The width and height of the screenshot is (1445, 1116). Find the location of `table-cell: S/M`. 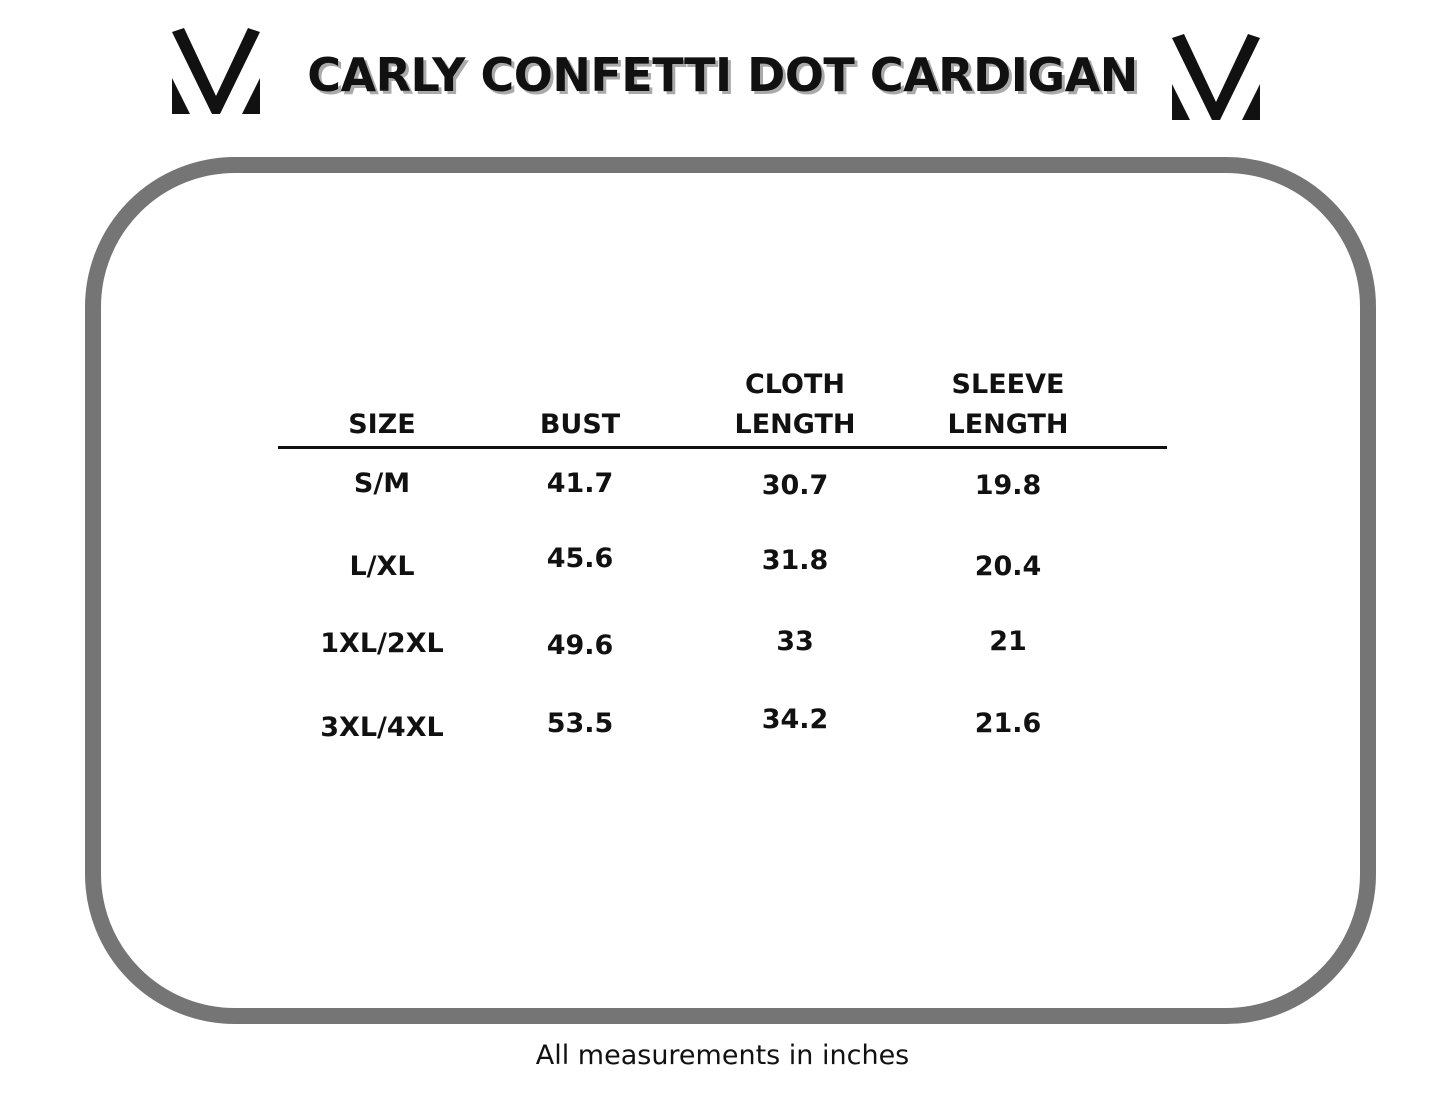

table-cell: S/M is located at coordinates (382, 483).